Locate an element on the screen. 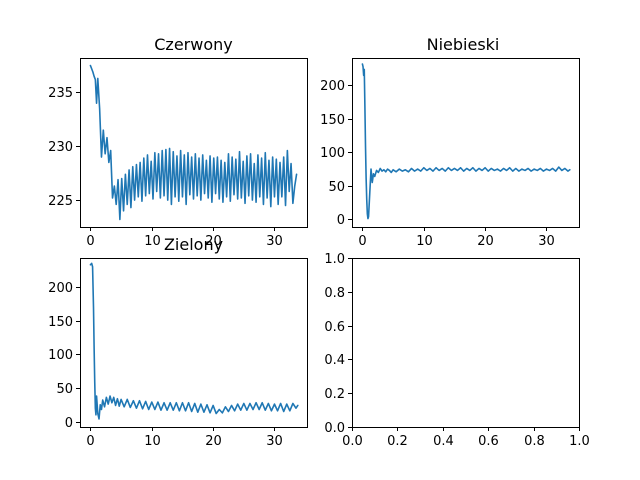  x-tick-label: 0.4 is located at coordinates (443, 441).